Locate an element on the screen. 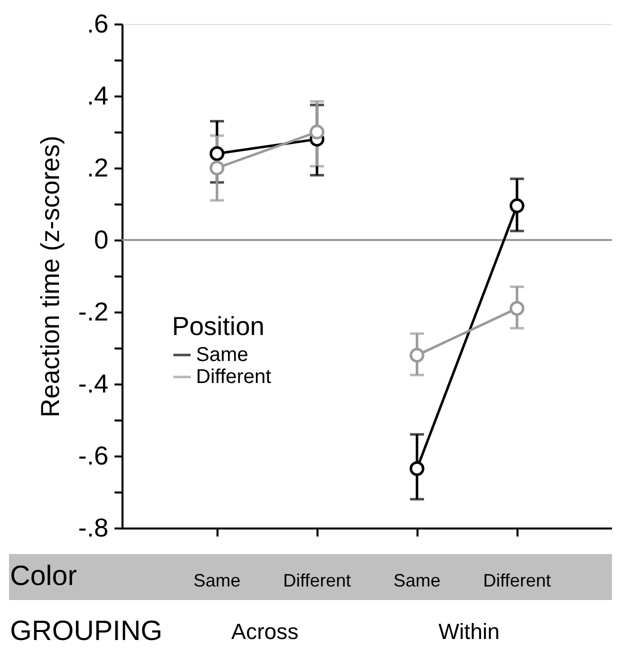 This screenshot has width=622, height=656. legend-label: Different is located at coordinates (234, 377).